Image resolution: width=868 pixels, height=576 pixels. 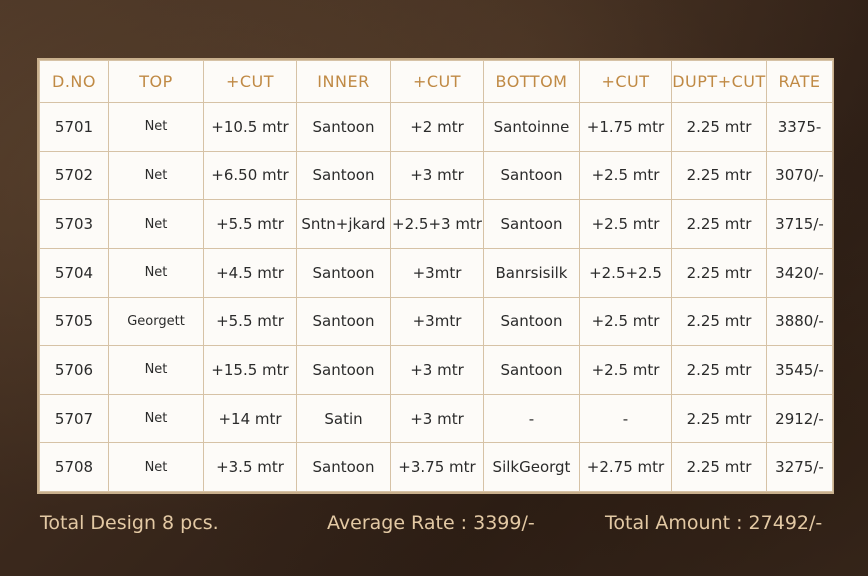 What do you see at coordinates (343, 418) in the screenshot?
I see `cell-inner: Satin` at bounding box center [343, 418].